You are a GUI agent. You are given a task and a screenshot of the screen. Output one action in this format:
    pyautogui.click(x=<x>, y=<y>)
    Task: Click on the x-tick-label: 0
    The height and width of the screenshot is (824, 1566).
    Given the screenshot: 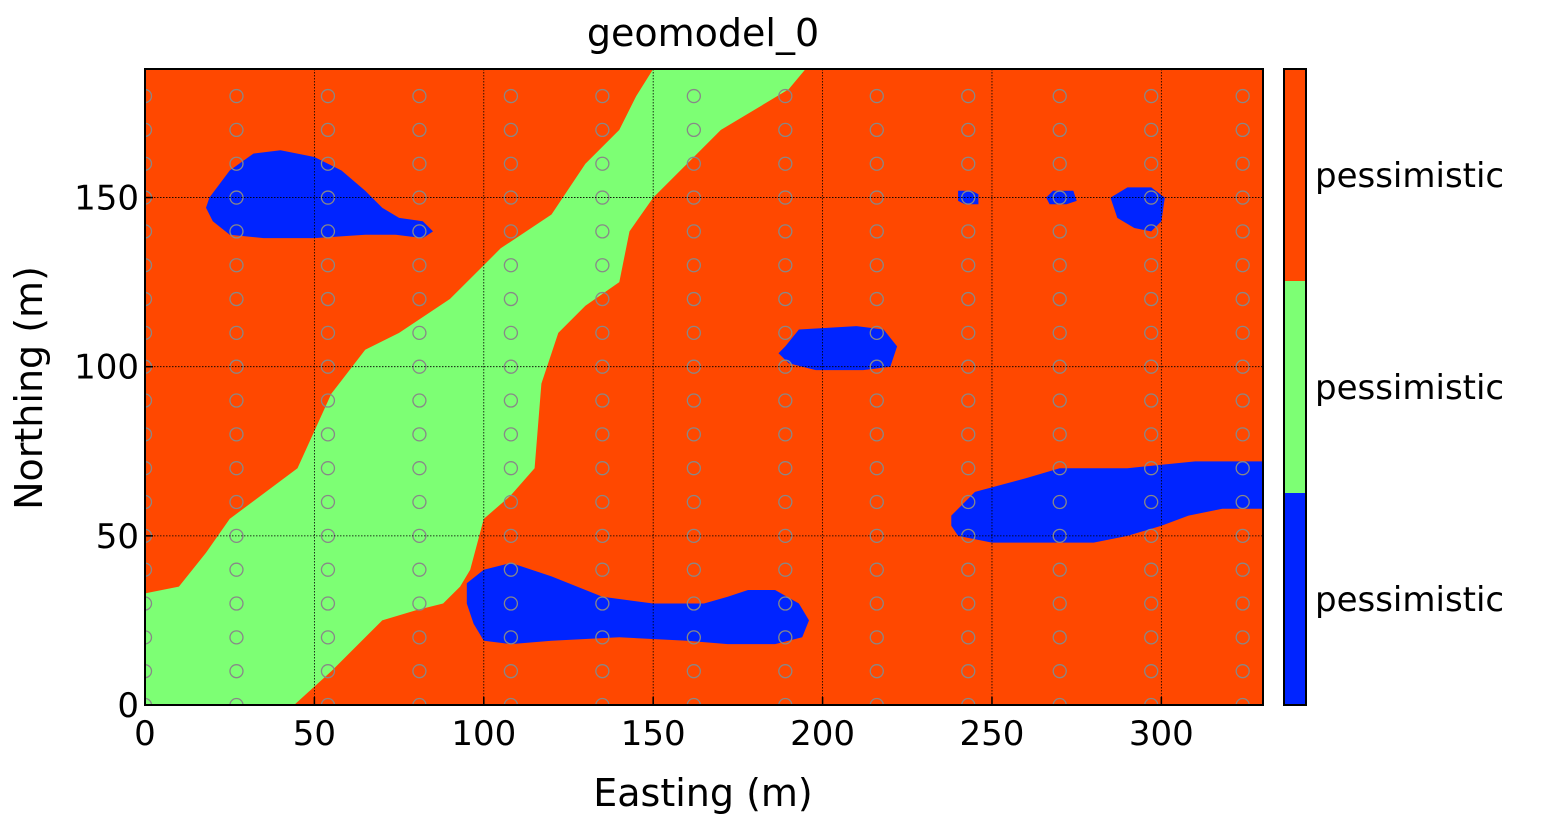 What is the action you would take?
    pyautogui.click(x=145, y=734)
    